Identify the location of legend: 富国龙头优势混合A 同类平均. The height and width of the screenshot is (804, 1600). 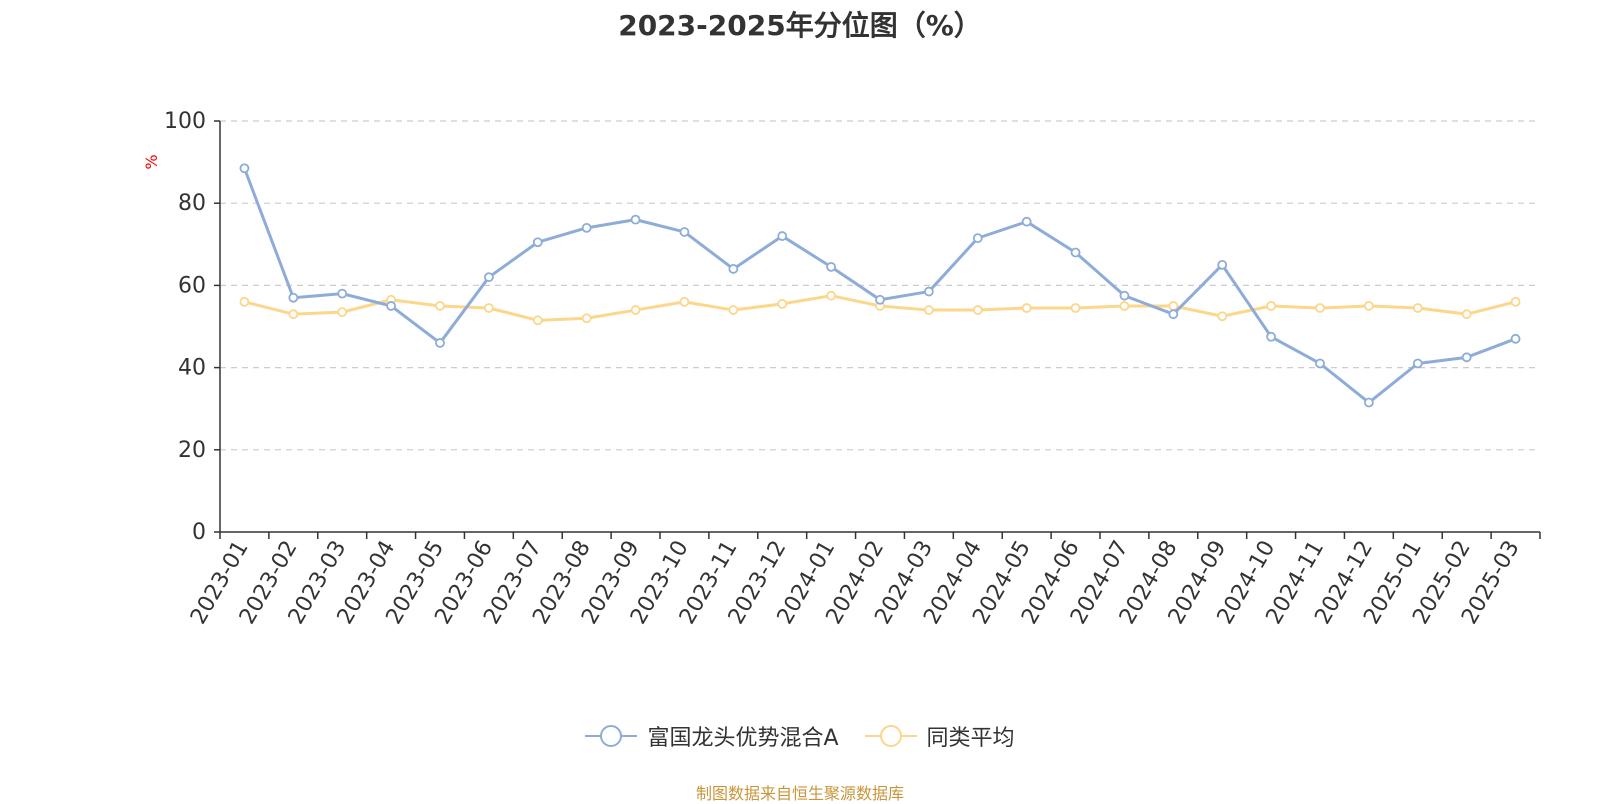
(800, 736).